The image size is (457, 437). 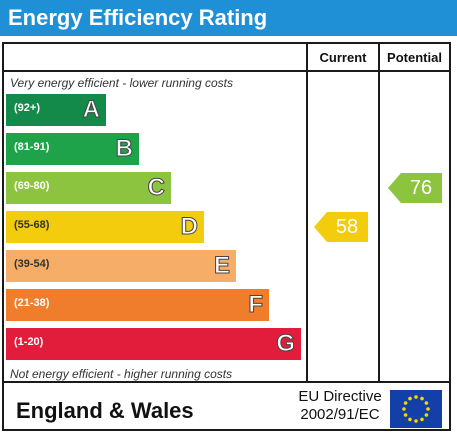 What do you see at coordinates (379, 213) in the screenshot?
I see `divider-potential` at bounding box center [379, 213].